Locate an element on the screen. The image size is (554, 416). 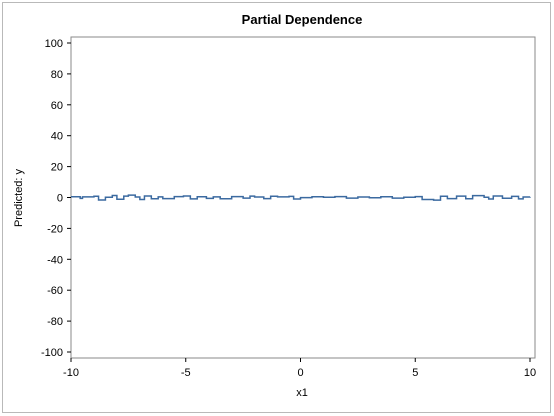
y-tick-label: -40 is located at coordinates (55, 260).